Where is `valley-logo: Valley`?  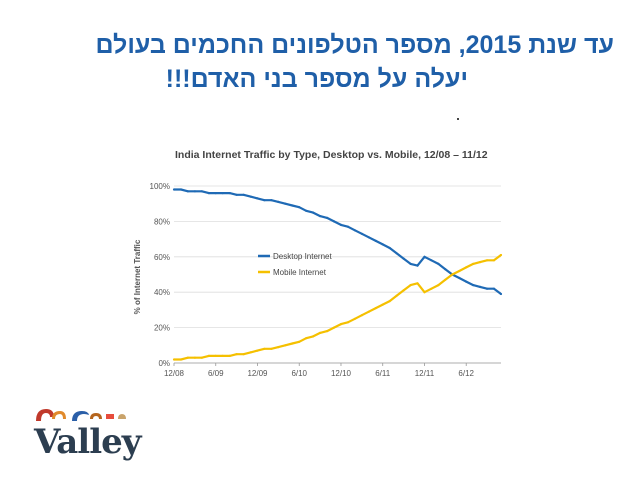 valley-logo: Valley is located at coordinates (92, 434).